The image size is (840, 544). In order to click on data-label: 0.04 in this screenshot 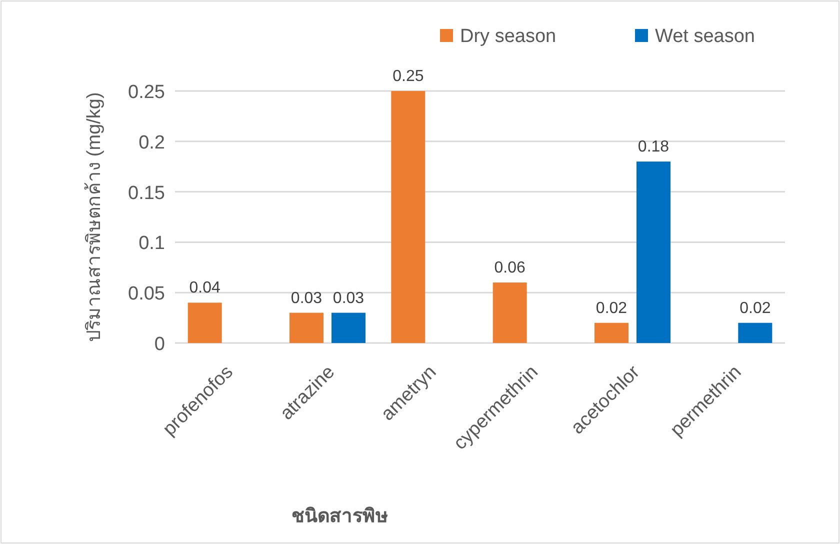, I will do `click(205, 288)`.